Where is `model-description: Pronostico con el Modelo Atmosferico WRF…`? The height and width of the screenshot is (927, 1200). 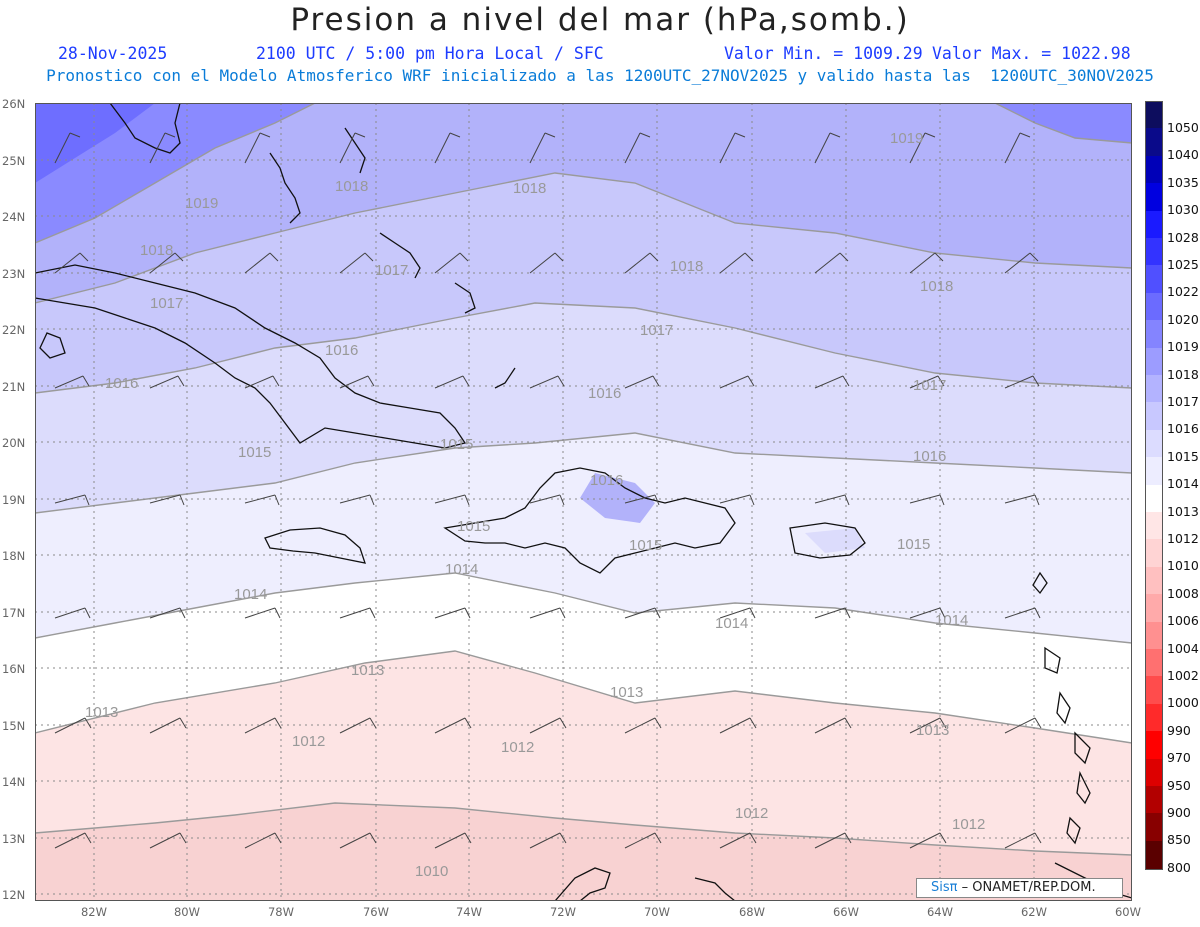 model-description: Pronostico con el Modelo Atmosferico WRF… is located at coordinates (600, 75).